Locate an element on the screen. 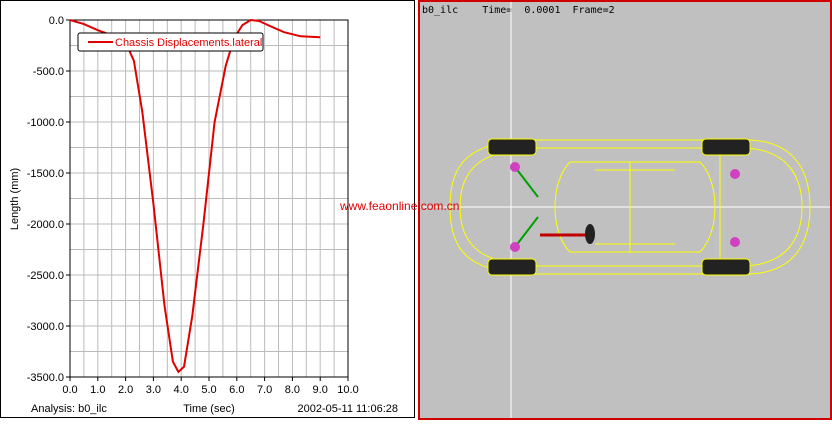  y-tick-label: -500.0 is located at coordinates (48, 72).